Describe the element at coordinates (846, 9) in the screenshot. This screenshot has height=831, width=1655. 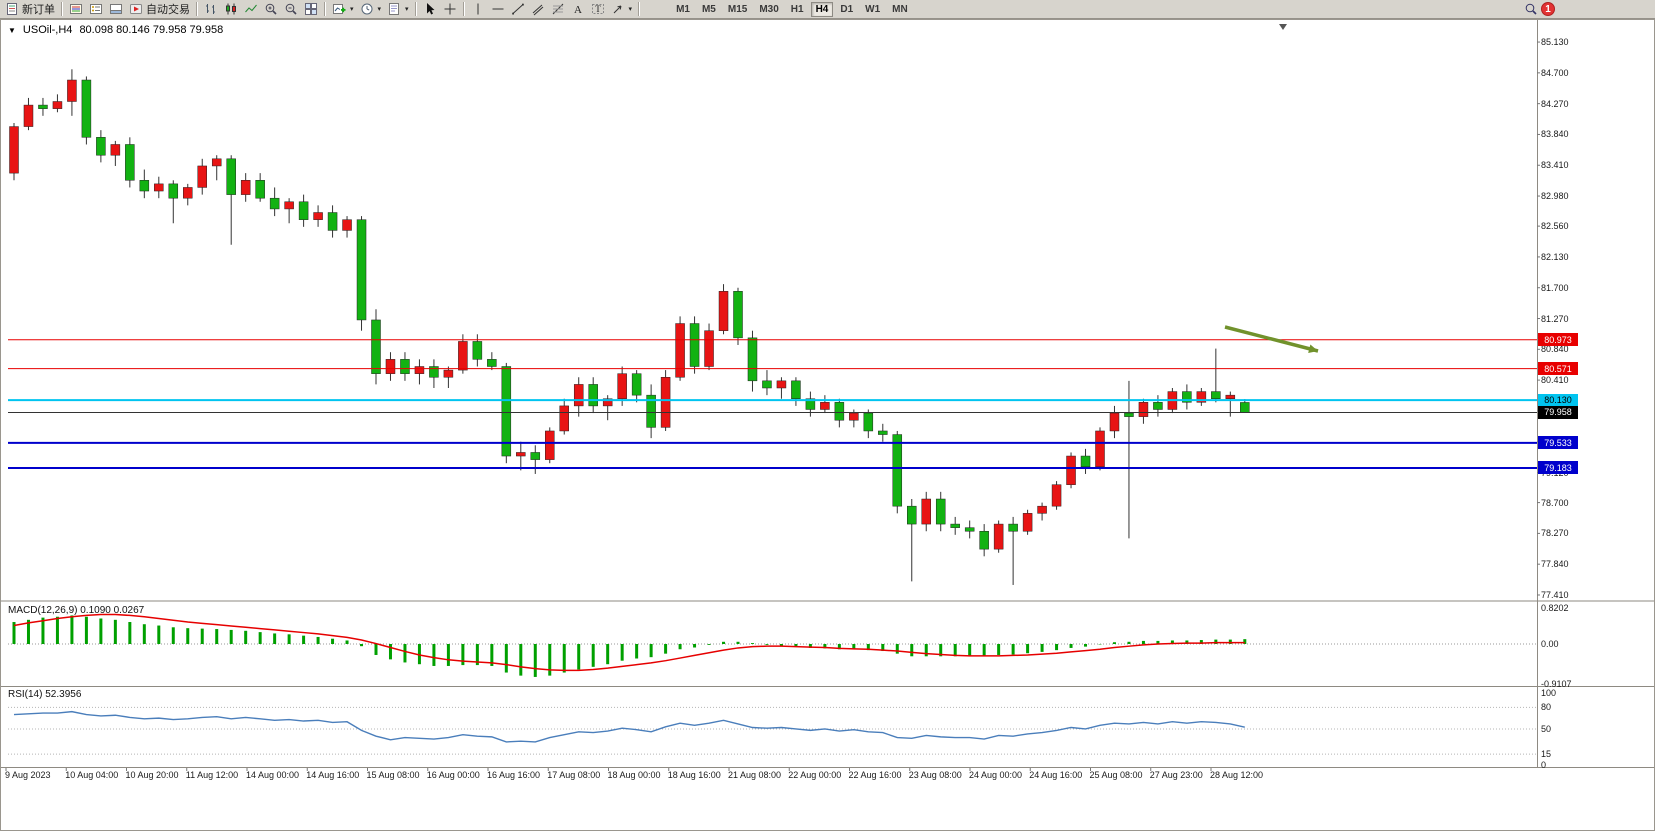
I see `timeframe-d1: D1` at that location.